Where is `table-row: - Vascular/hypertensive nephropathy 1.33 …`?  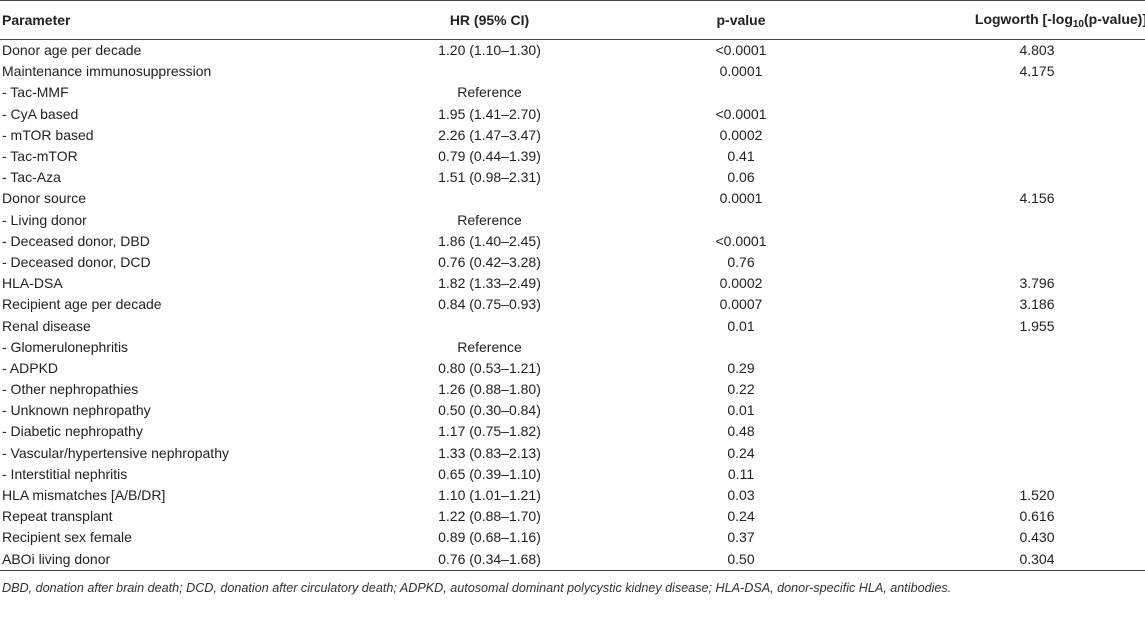
table-row: - Vascular/hypertensive nephropathy 1.33 … is located at coordinates (572, 453).